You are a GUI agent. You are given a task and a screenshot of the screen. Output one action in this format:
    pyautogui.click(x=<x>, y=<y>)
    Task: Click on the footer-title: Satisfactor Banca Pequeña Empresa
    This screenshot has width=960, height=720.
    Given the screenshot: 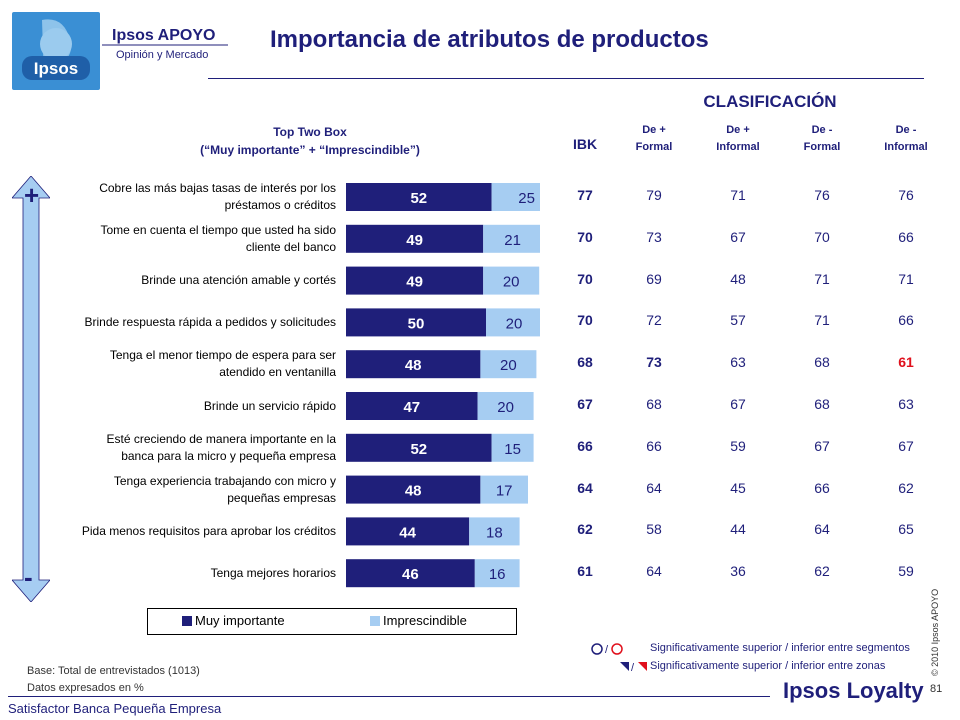 What is the action you would take?
    pyautogui.click(x=115, y=708)
    